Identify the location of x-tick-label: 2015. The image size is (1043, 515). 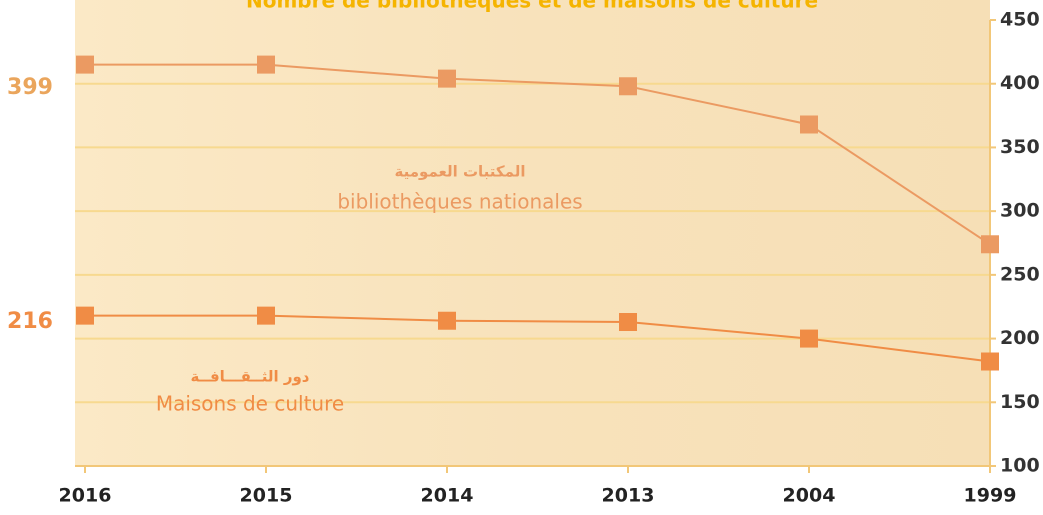
(266, 496).